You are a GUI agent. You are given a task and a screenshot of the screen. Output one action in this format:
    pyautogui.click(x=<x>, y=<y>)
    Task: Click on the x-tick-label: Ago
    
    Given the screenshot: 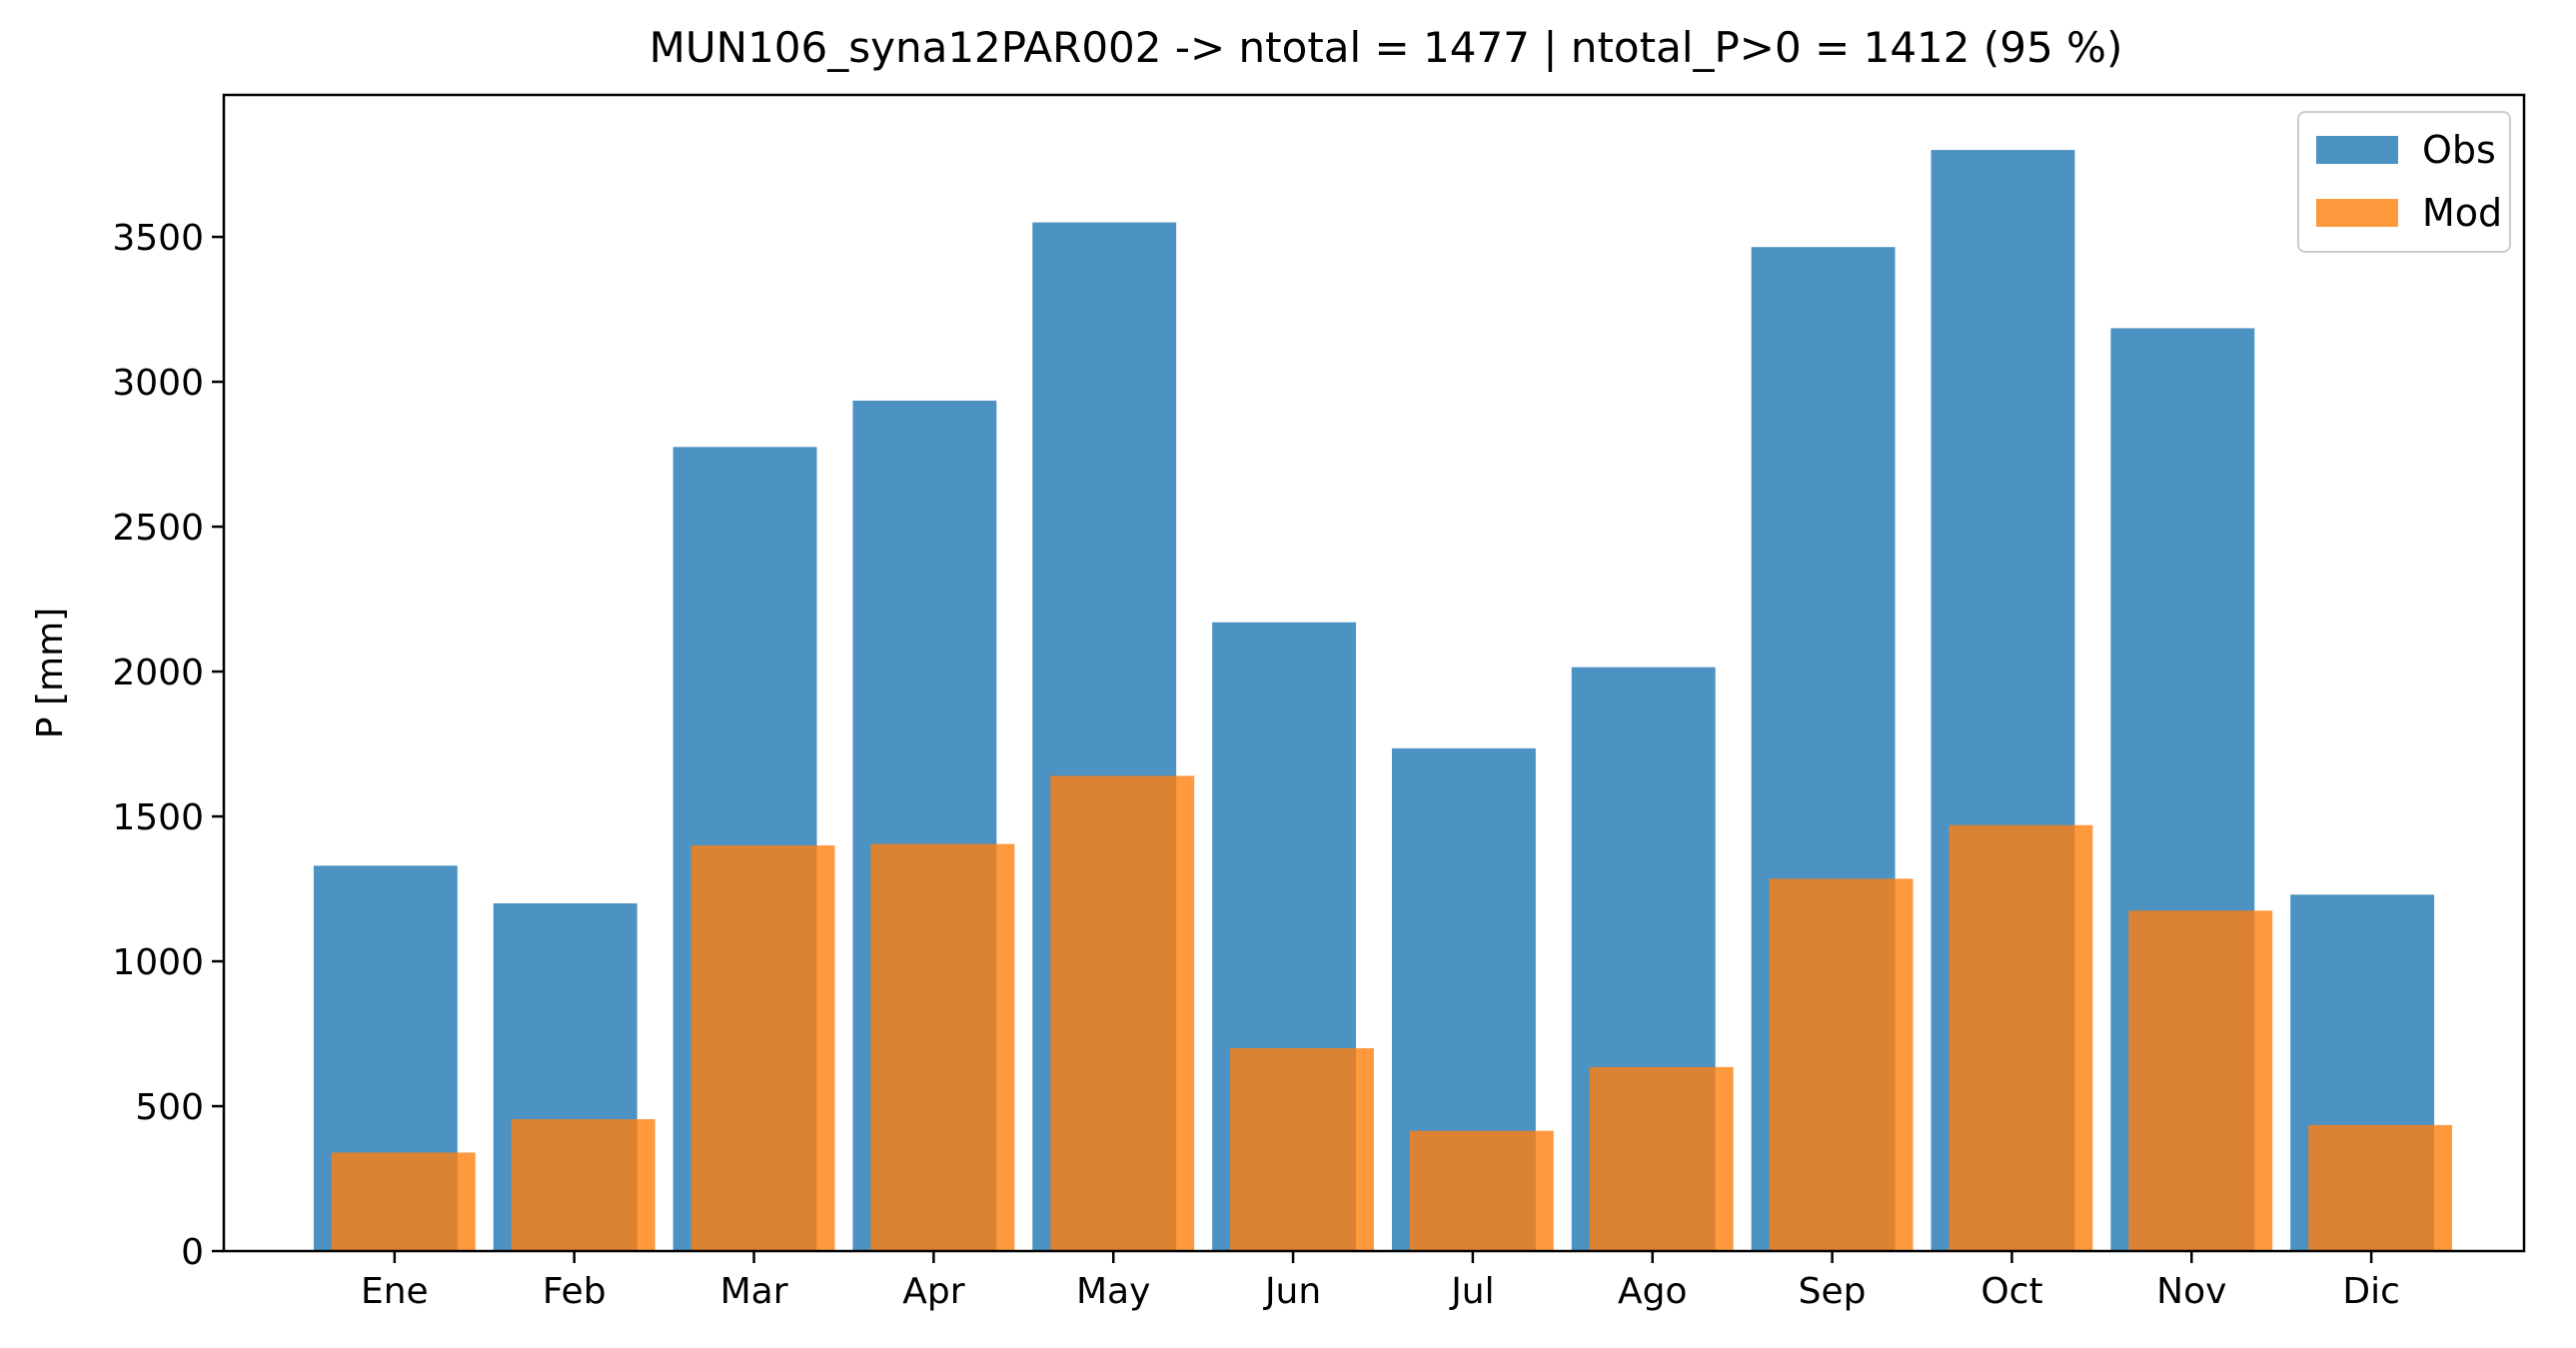 What is the action you would take?
    pyautogui.click(x=1653, y=1291)
    